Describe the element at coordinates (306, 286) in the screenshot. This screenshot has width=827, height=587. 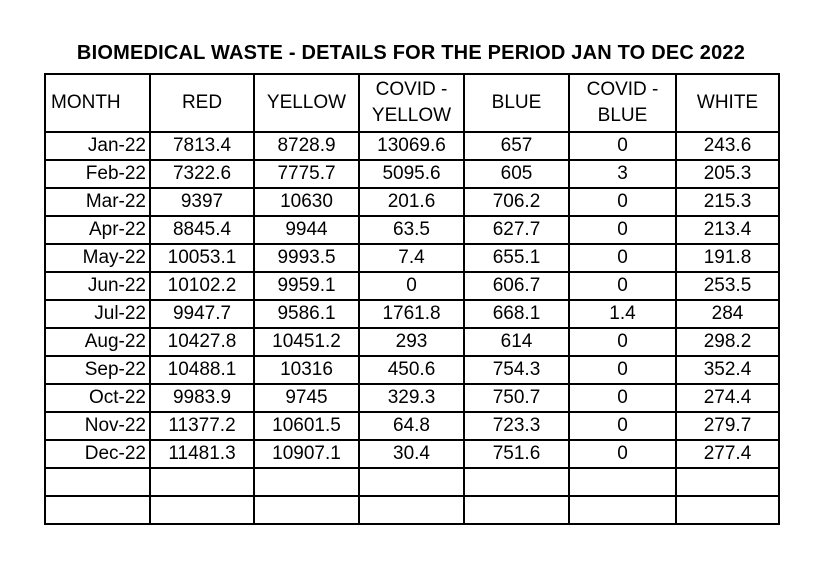
I see `cell-yellow: 9959.1` at that location.